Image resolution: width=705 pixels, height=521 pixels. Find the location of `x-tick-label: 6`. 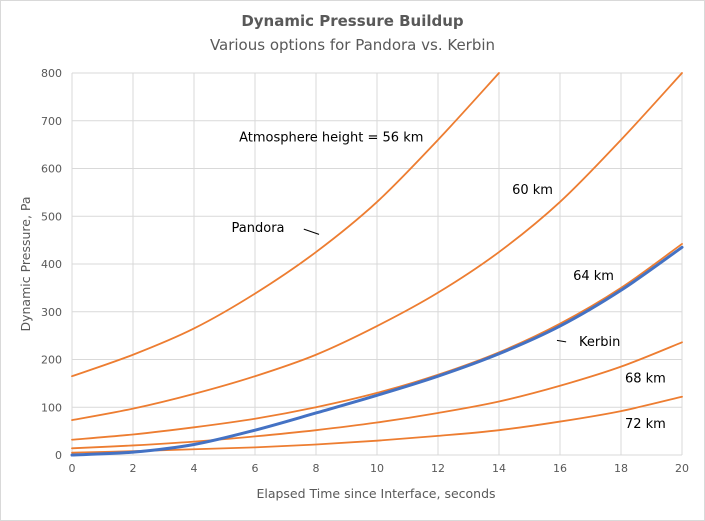

x-tick-label: 6 is located at coordinates (255, 468).